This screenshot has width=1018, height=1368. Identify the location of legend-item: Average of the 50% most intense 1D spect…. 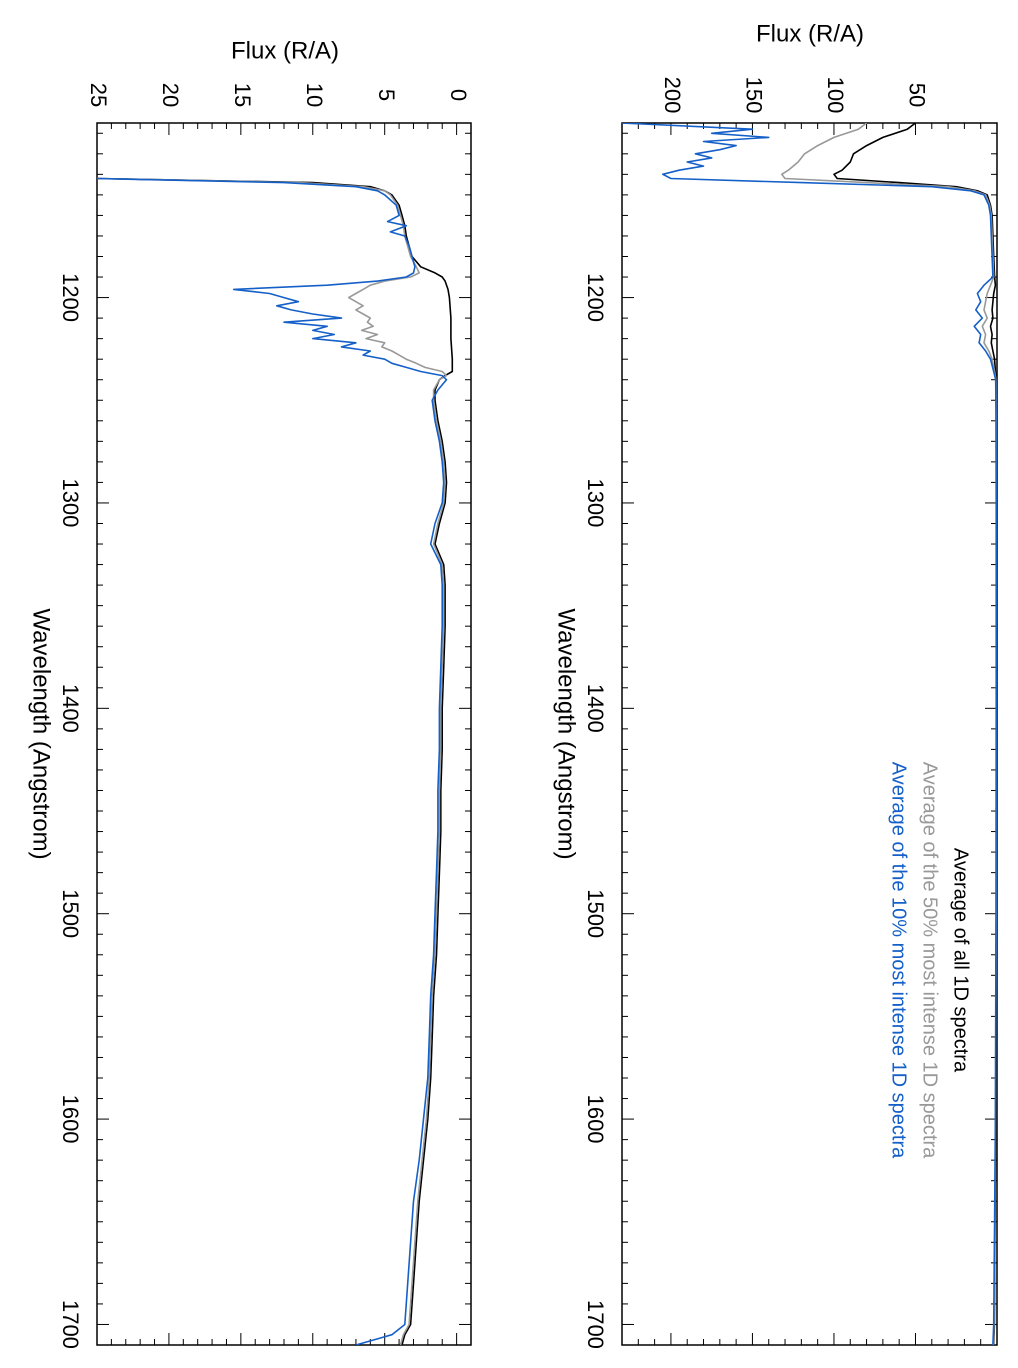
(930, 960).